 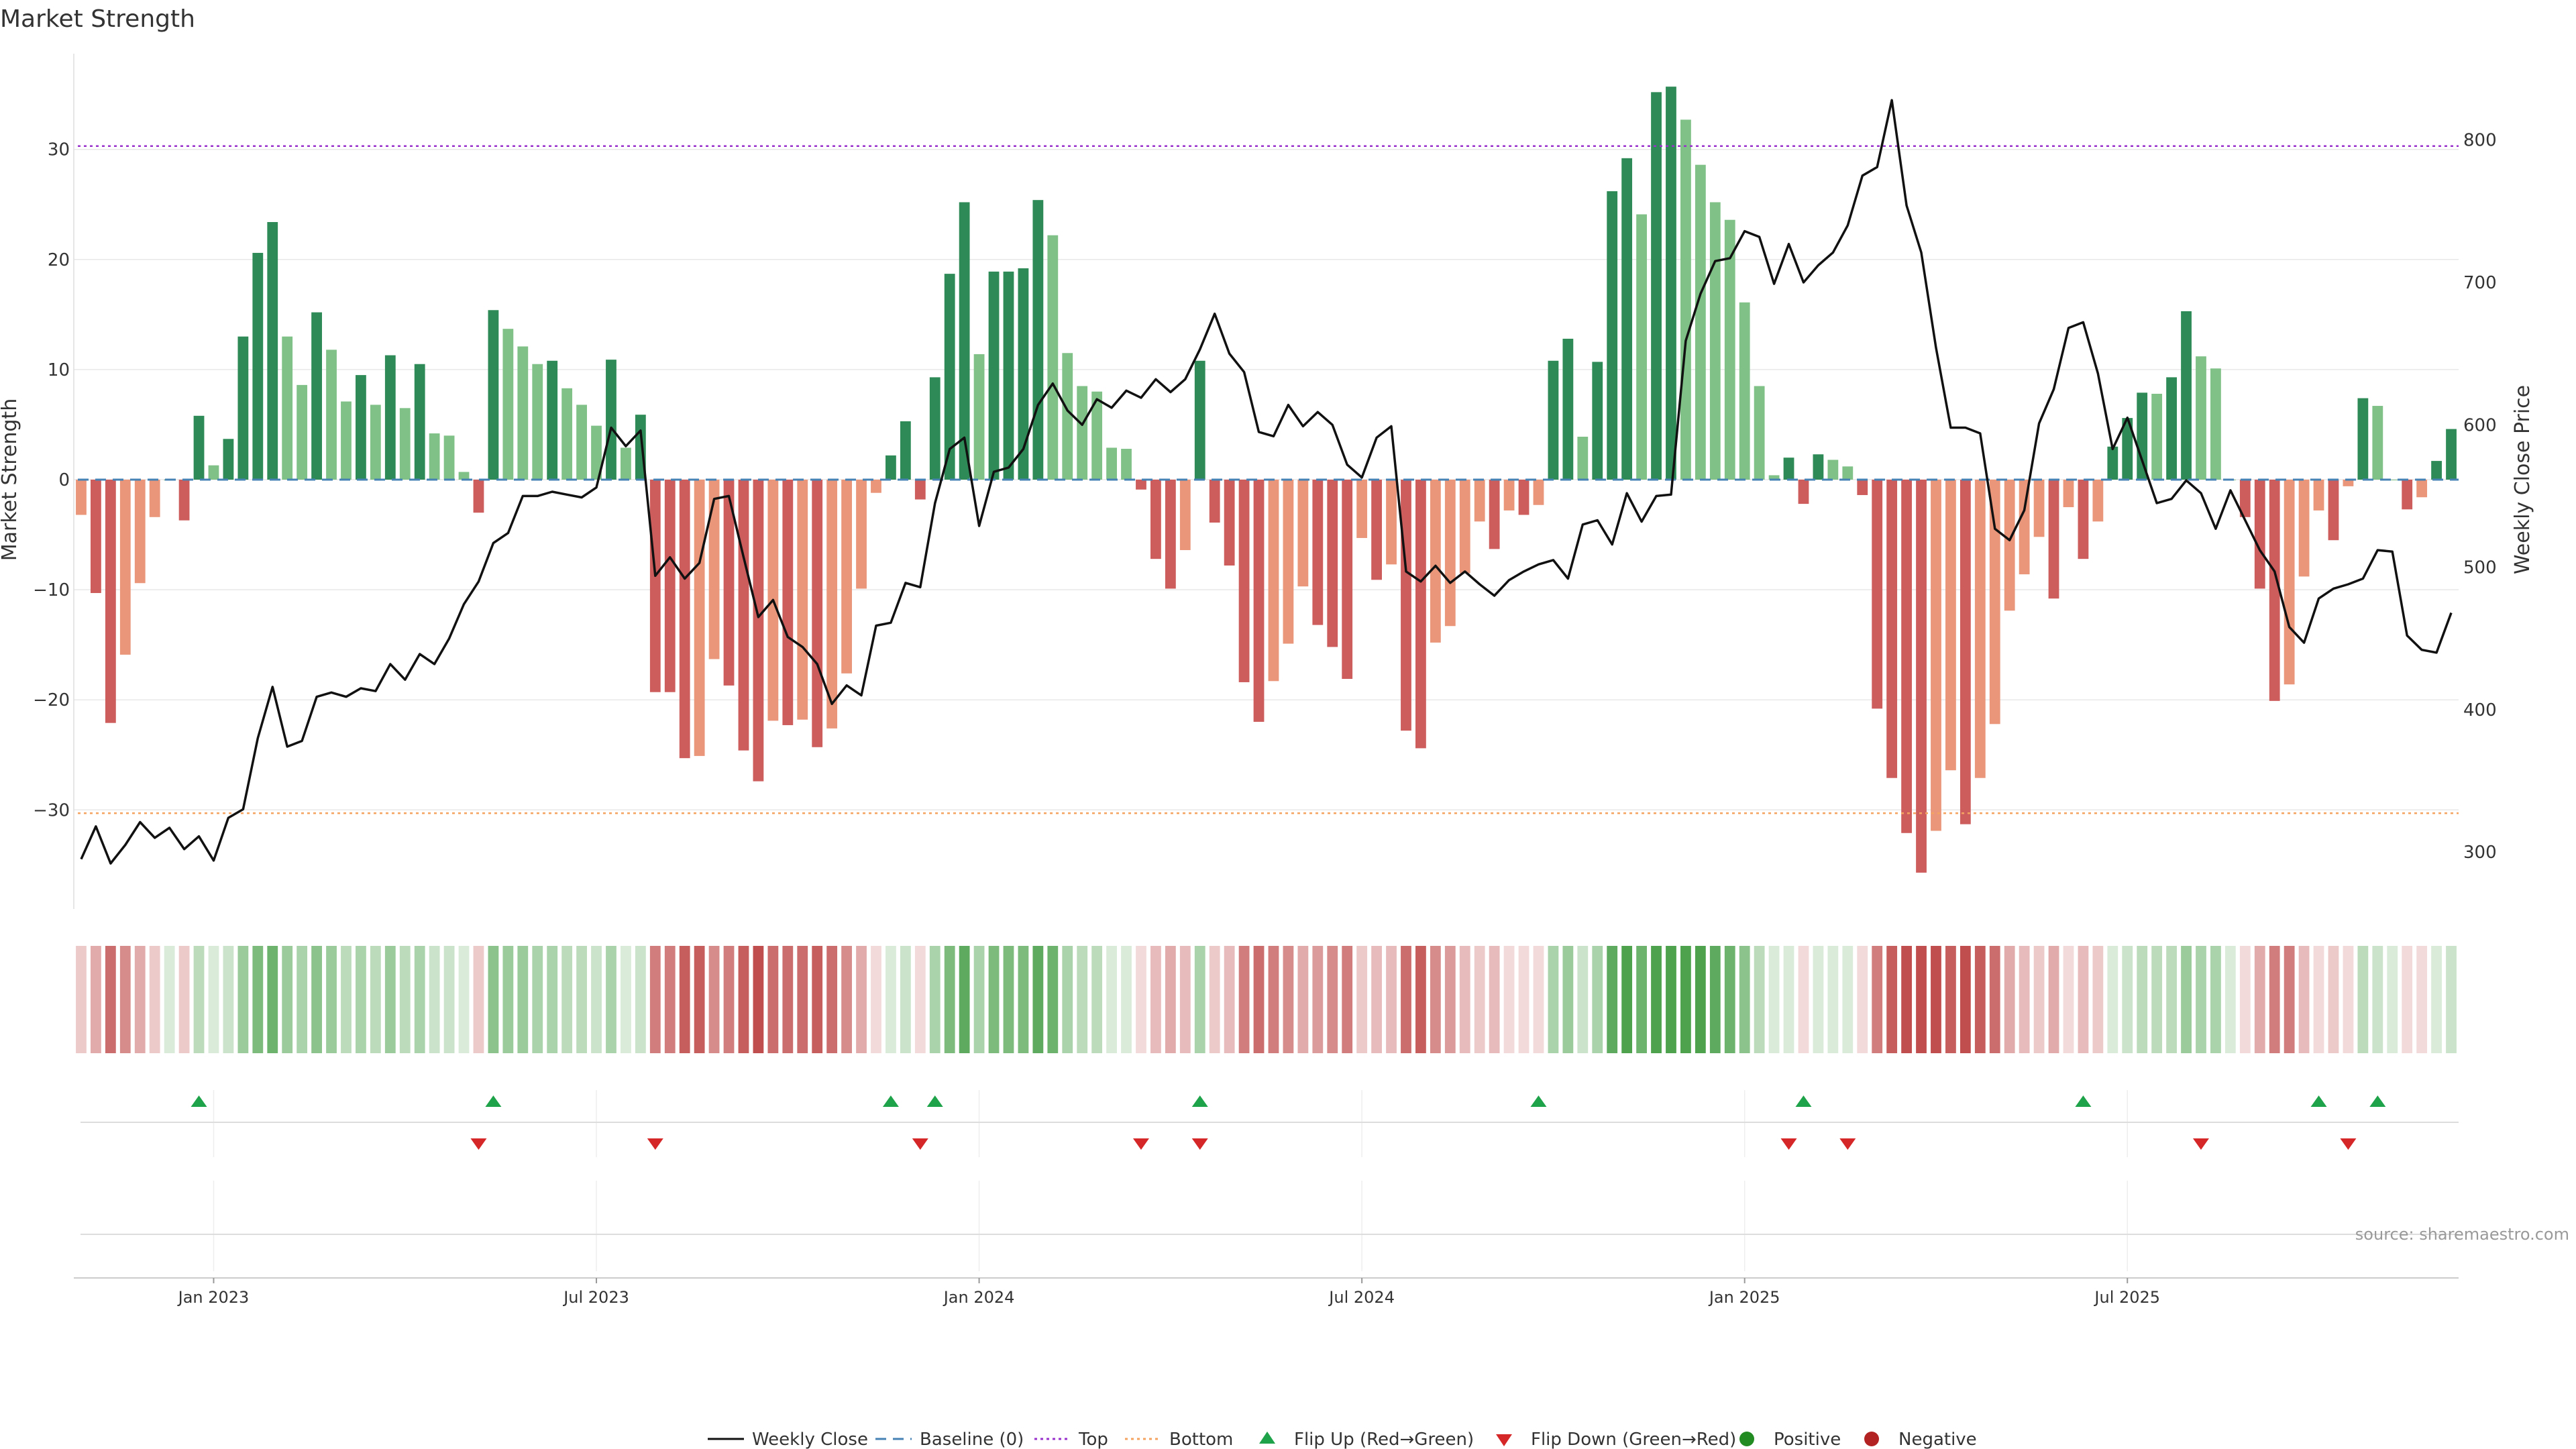 What do you see at coordinates (2480, 853) in the screenshot?
I see `y2-tick-label: 300` at bounding box center [2480, 853].